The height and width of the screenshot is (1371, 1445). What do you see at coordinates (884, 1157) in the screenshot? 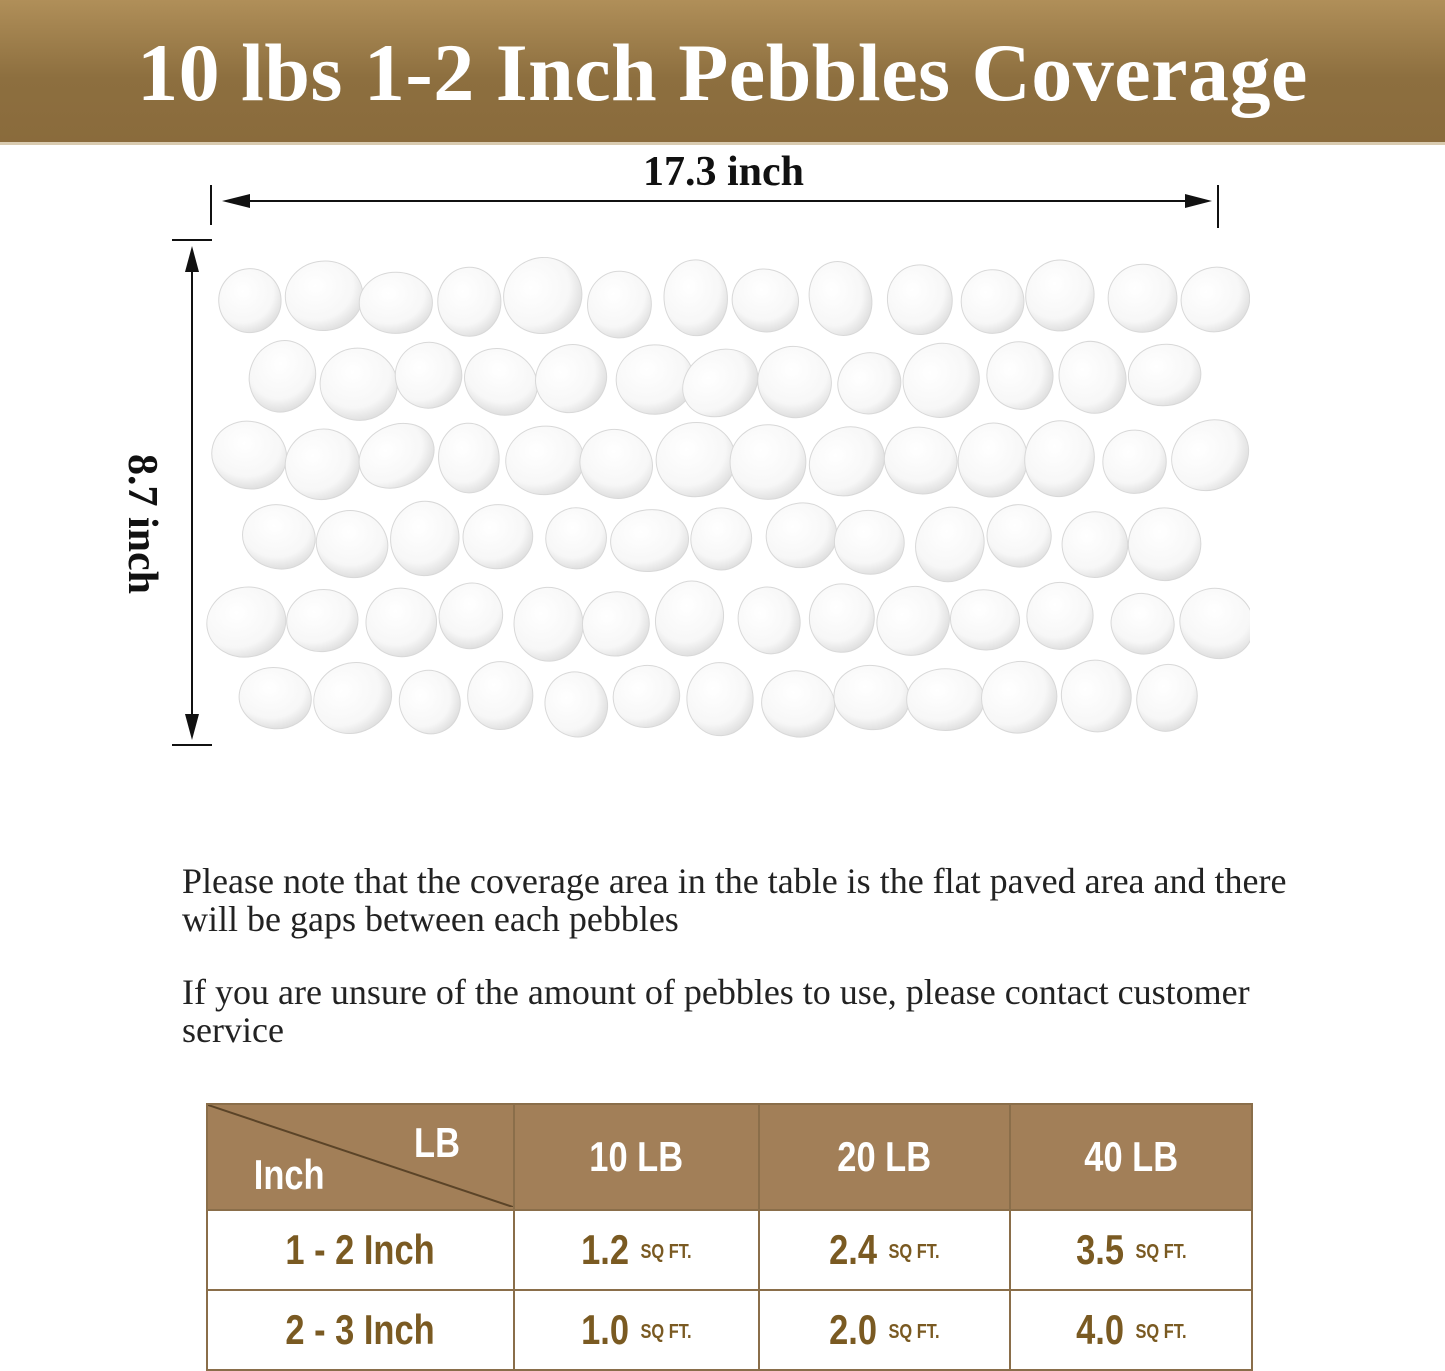
I see `column-header: 20 LB` at bounding box center [884, 1157].